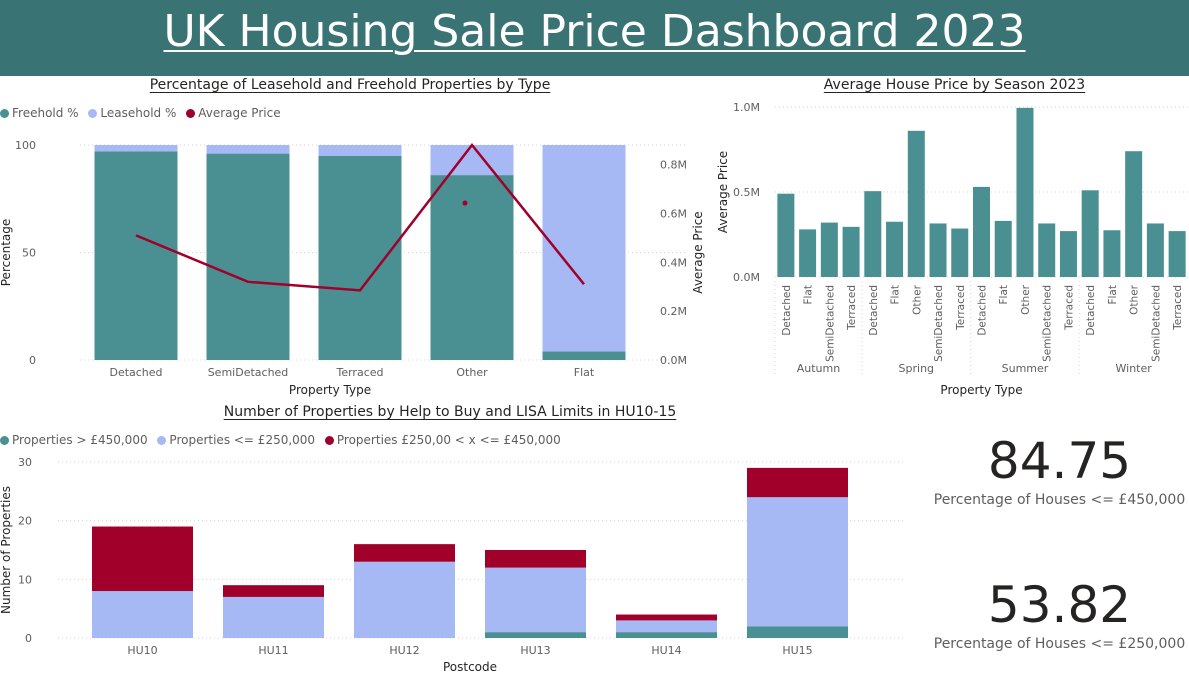 The image size is (1189, 676). What do you see at coordinates (25, 579) in the screenshot?
I see `y-tick-label: 10` at bounding box center [25, 579].